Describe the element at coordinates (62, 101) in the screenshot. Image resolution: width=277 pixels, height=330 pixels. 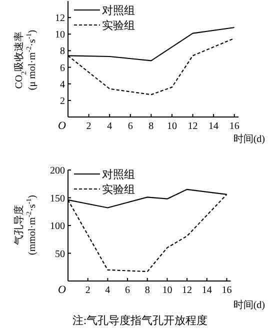
I see `y-tick-label: 2` at that location.